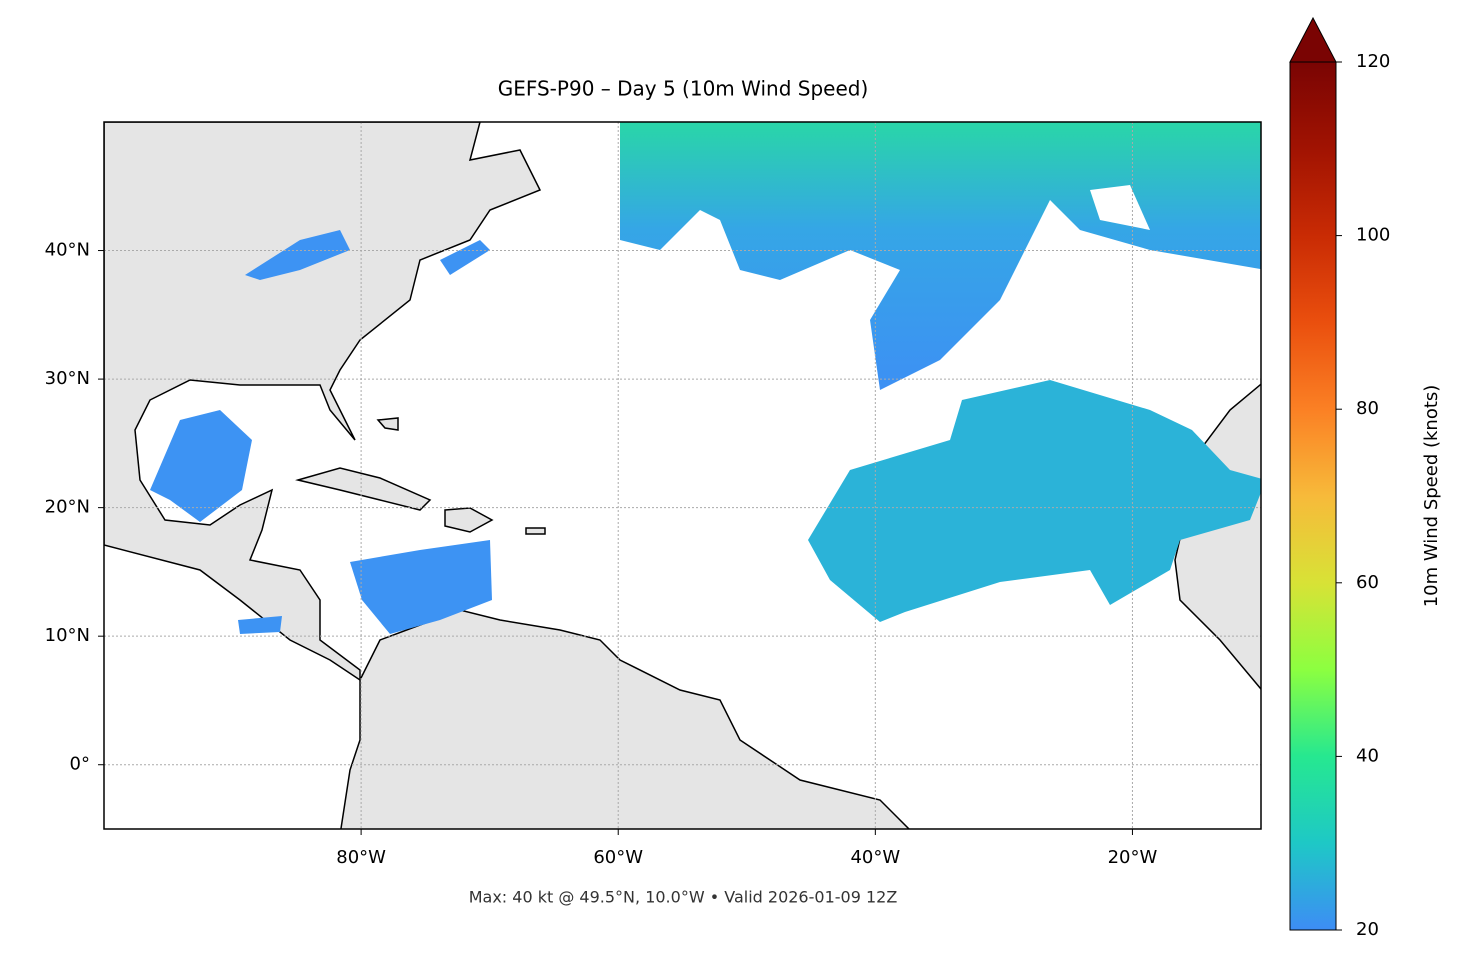 This screenshot has height=969, width=1466. I want to click on y-tick-label: 40°N, so click(67, 250).